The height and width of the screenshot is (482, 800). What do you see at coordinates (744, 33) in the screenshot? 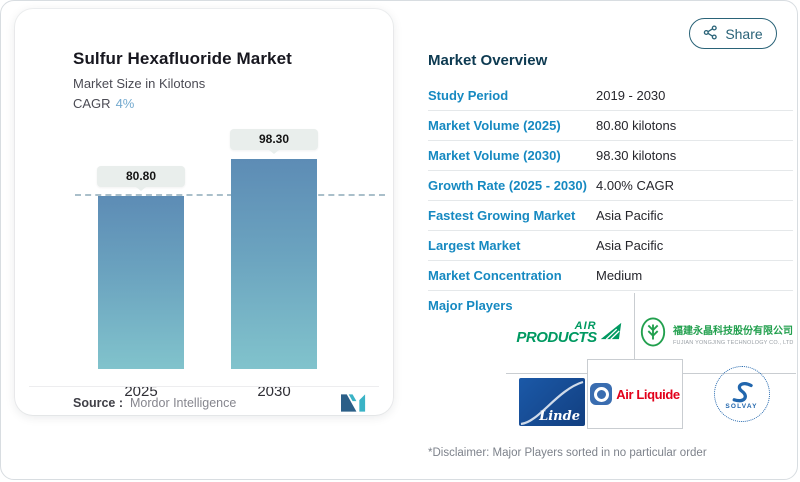
I see `share-button-label: Share` at bounding box center [744, 33].